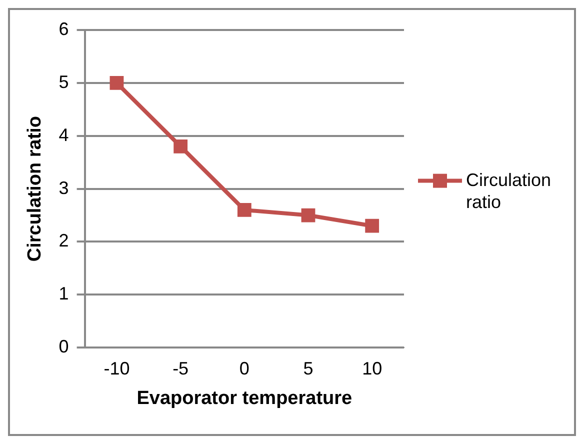 Image resolution: width=588 pixels, height=448 pixels. What do you see at coordinates (35, 189) in the screenshot?
I see `y-axis-title: Circulation ratio` at bounding box center [35, 189].